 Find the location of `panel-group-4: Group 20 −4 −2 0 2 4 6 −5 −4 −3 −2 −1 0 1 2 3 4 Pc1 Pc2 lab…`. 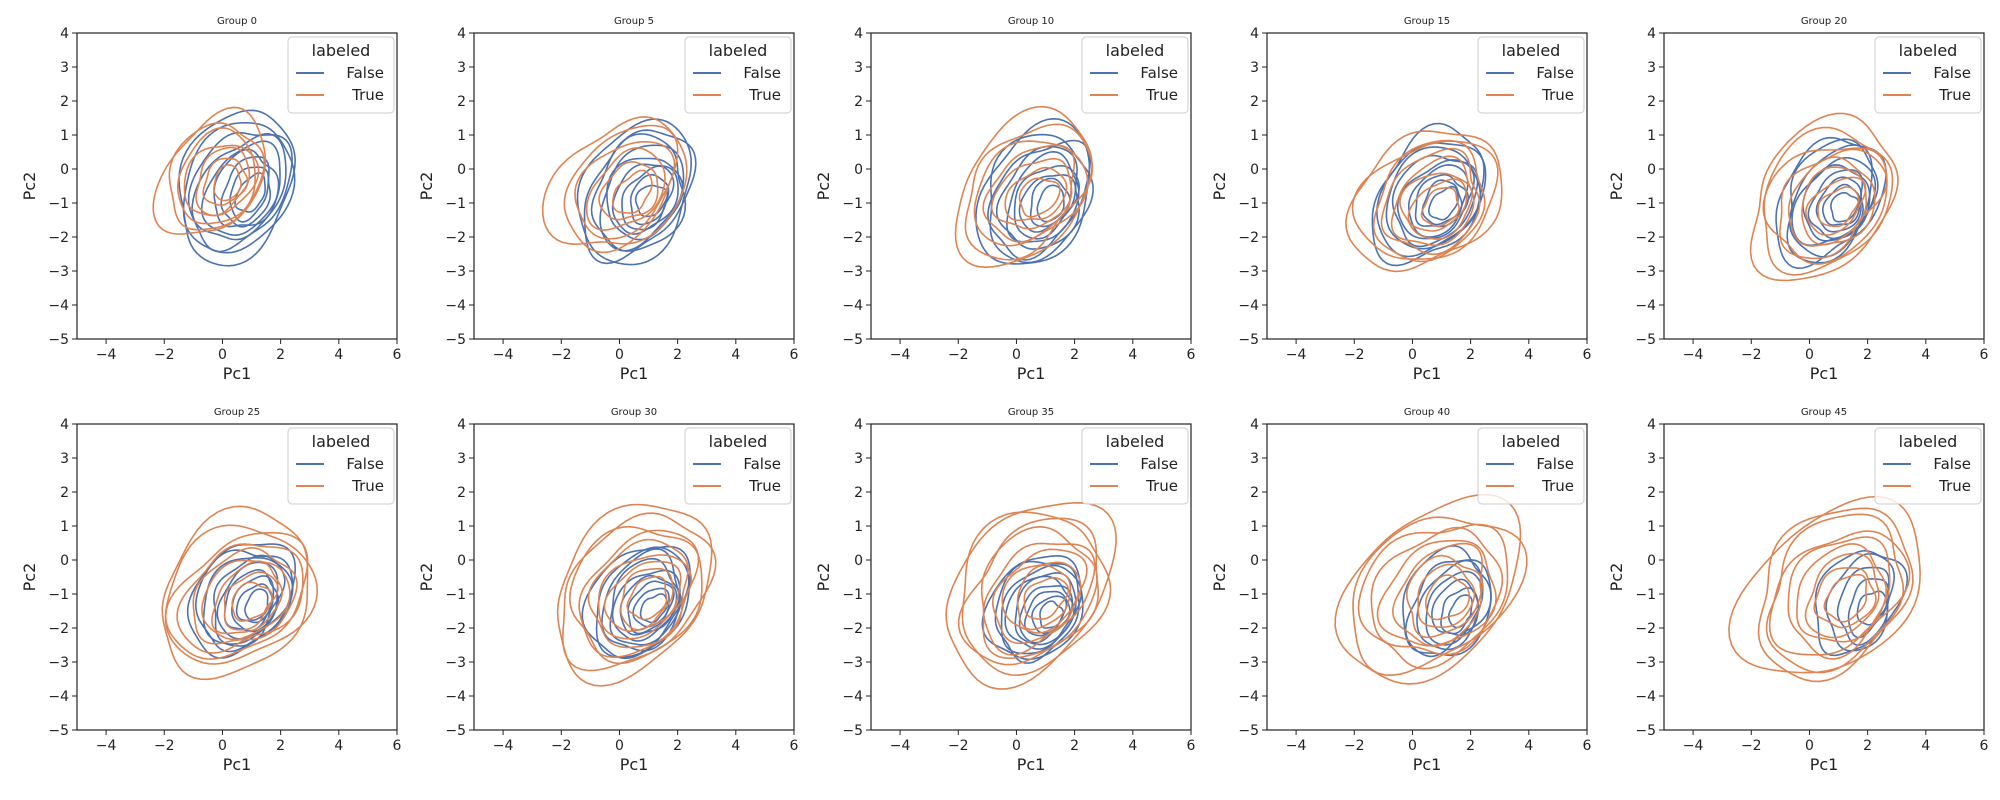

panel-group-4: Group 20 −4 −2 0 2 4 6 −5 −4 −3 −2 −1 0 1 2 3 4 Pc1 Pc2 lab… is located at coordinates (1798, 199).